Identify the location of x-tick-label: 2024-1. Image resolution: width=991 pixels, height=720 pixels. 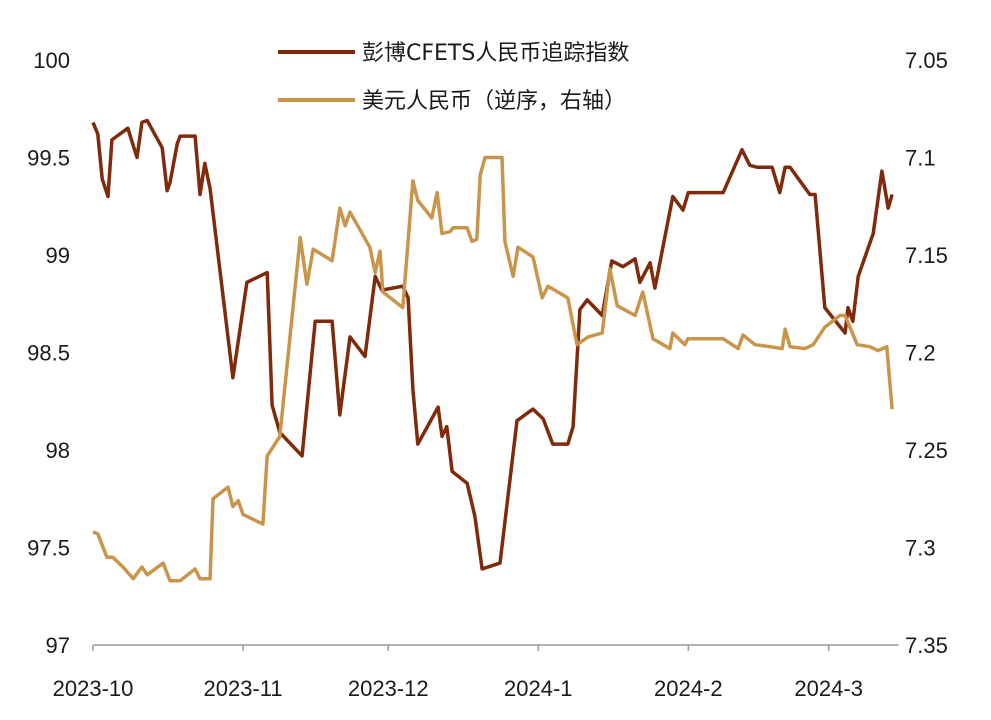
(538, 688).